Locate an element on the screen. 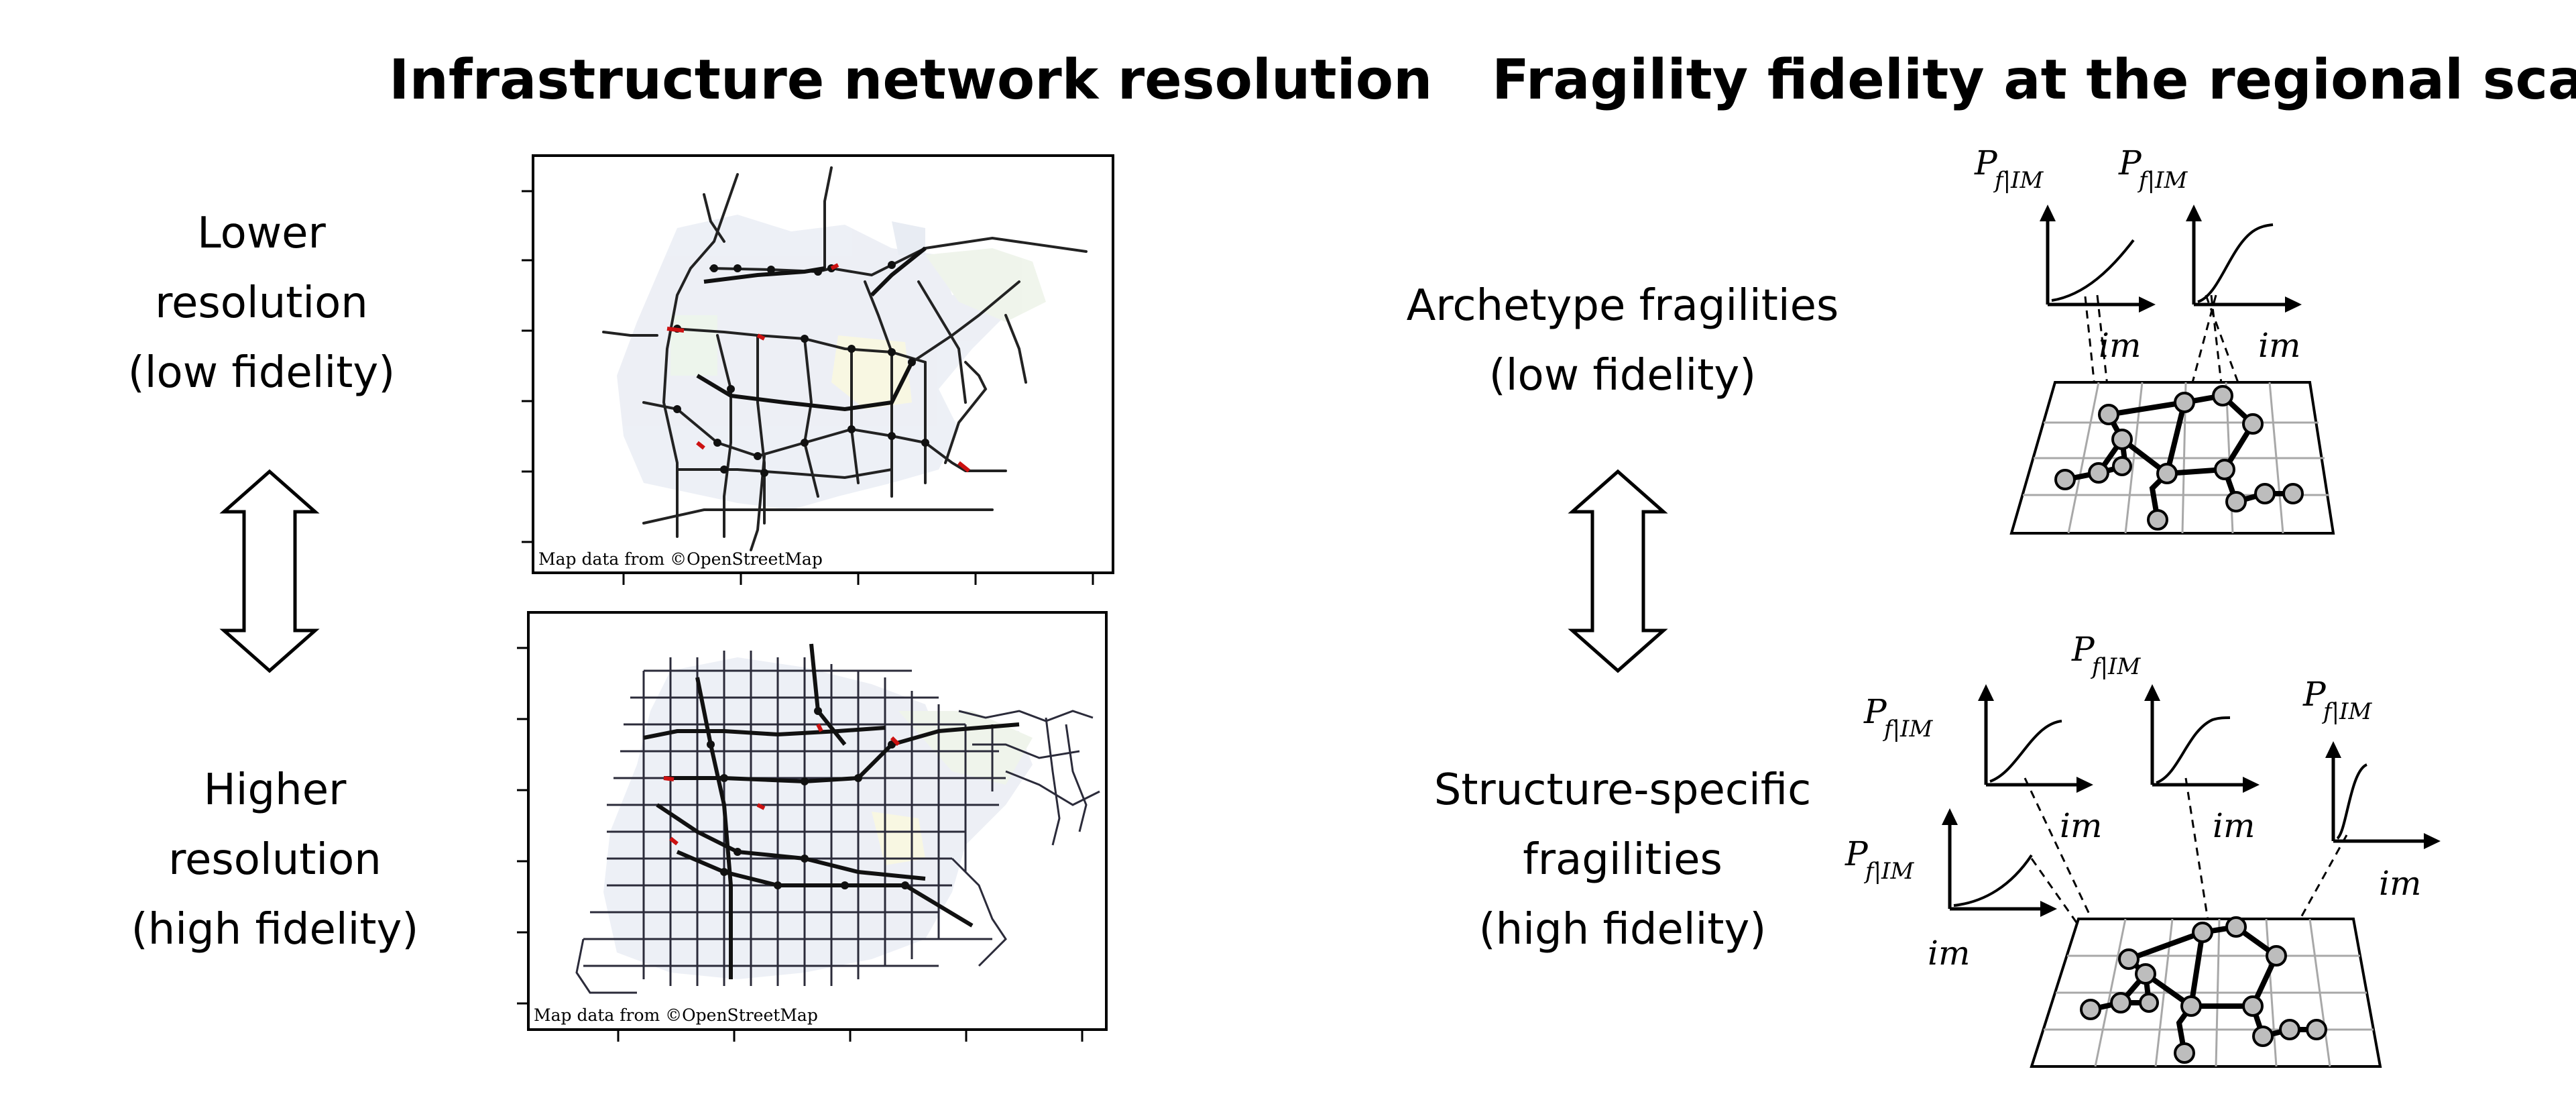  structure-specific-line2: fragilities is located at coordinates (1622, 860).